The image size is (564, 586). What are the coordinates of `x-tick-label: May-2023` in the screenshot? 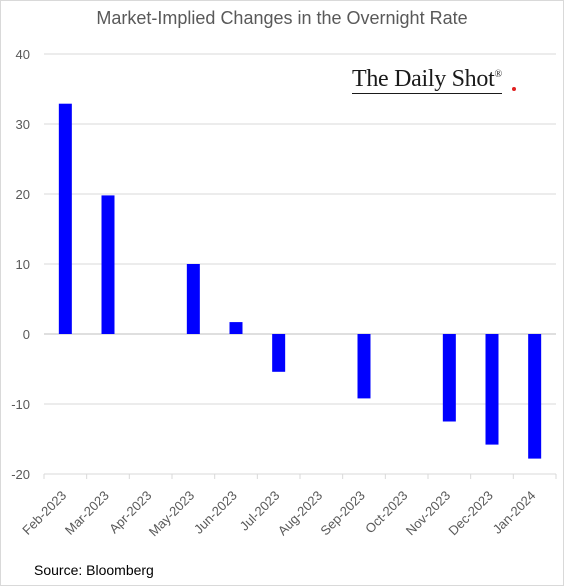 It's located at (171, 513).